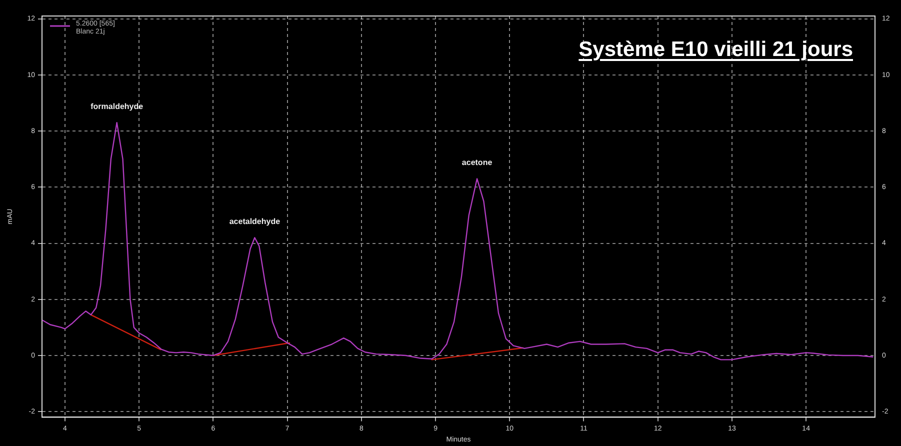 This screenshot has height=446, width=901. I want to click on annotation: acetone, so click(477, 162).